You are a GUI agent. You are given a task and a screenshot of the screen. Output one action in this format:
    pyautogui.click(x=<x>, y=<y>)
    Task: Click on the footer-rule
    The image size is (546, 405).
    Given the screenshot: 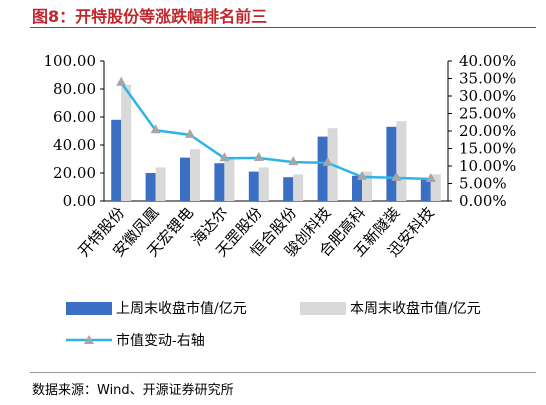 What is the action you would take?
    pyautogui.click(x=283, y=372)
    